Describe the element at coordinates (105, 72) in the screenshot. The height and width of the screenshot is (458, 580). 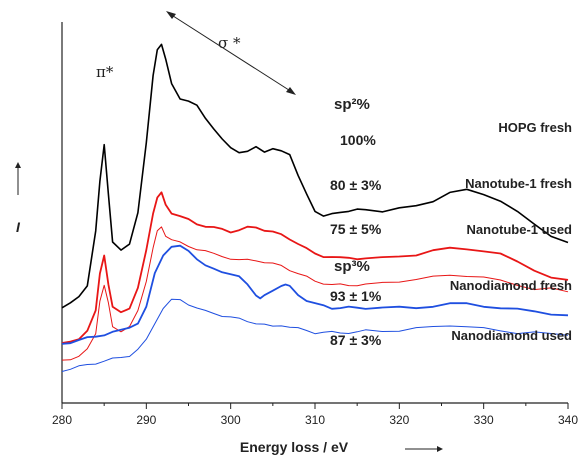
I see `pi-star-label: π*` at that location.